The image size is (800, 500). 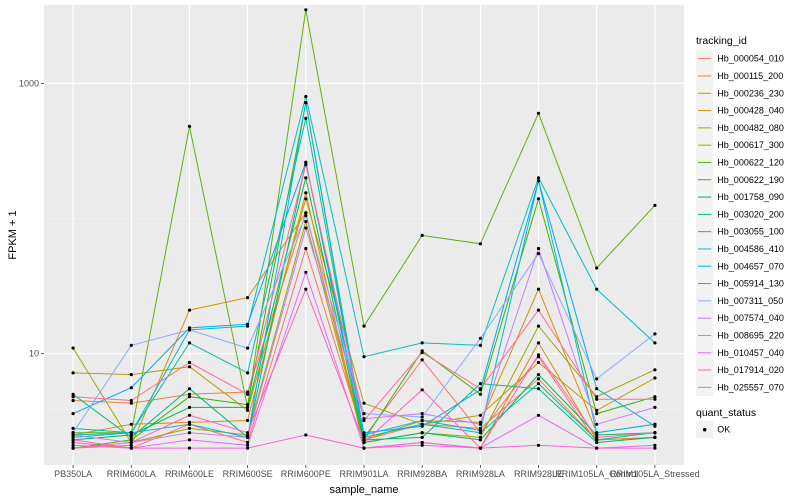 What do you see at coordinates (422, 474) in the screenshot?
I see `x-tick-label: RRIM928BA` at bounding box center [422, 474].